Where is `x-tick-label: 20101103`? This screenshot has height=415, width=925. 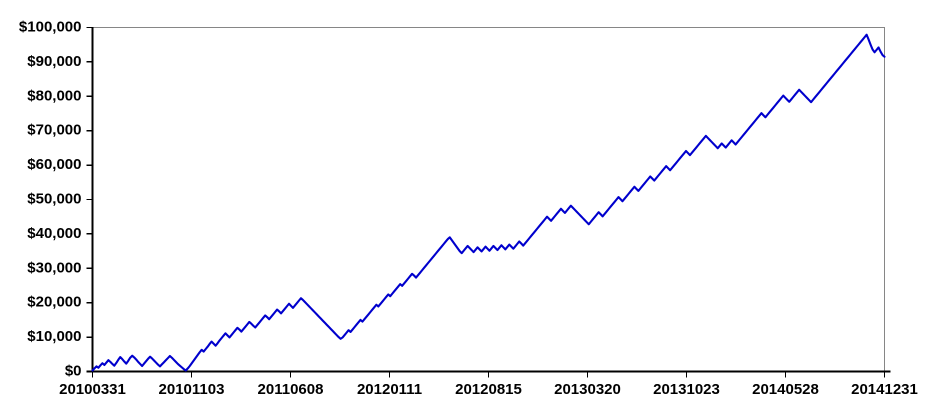
x-tick-label: 20101103 is located at coordinates (192, 389).